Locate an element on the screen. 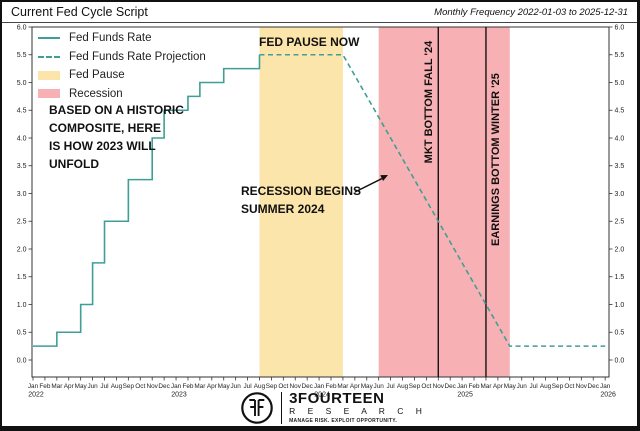  legend-item-projection: Fed Funds Rate Projection is located at coordinates (122, 57).